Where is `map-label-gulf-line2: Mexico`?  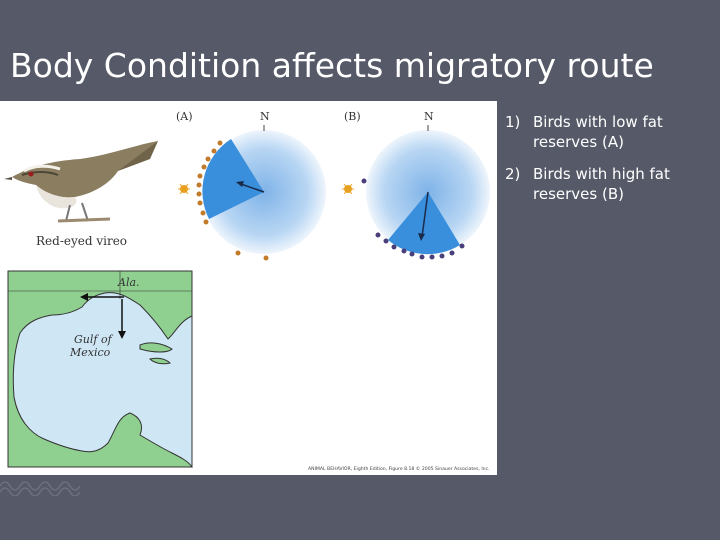
map-label-gulf-line2: Mexico is located at coordinates (90, 352).